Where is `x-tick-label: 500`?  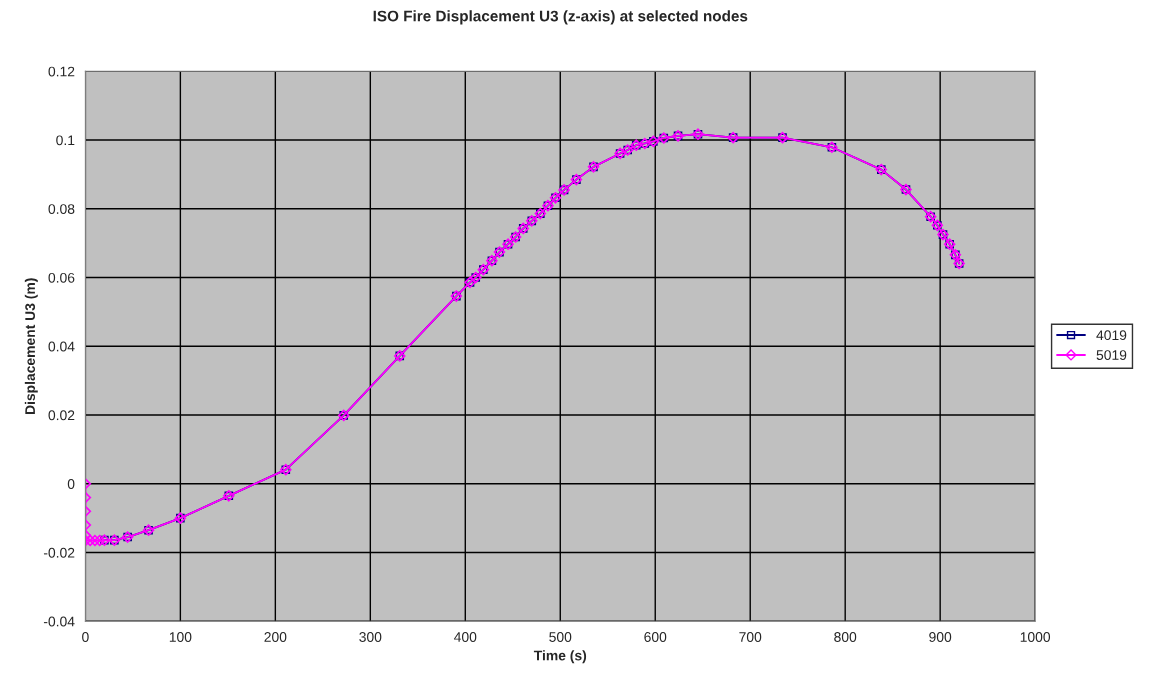
x-tick-label: 500 is located at coordinates (560, 637).